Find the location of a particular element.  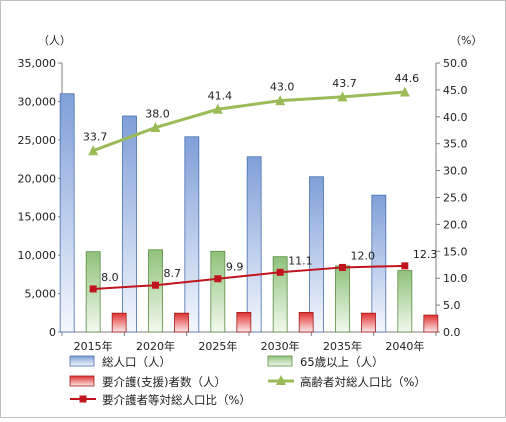

right-tick-label: 0.0 is located at coordinates (452, 332).